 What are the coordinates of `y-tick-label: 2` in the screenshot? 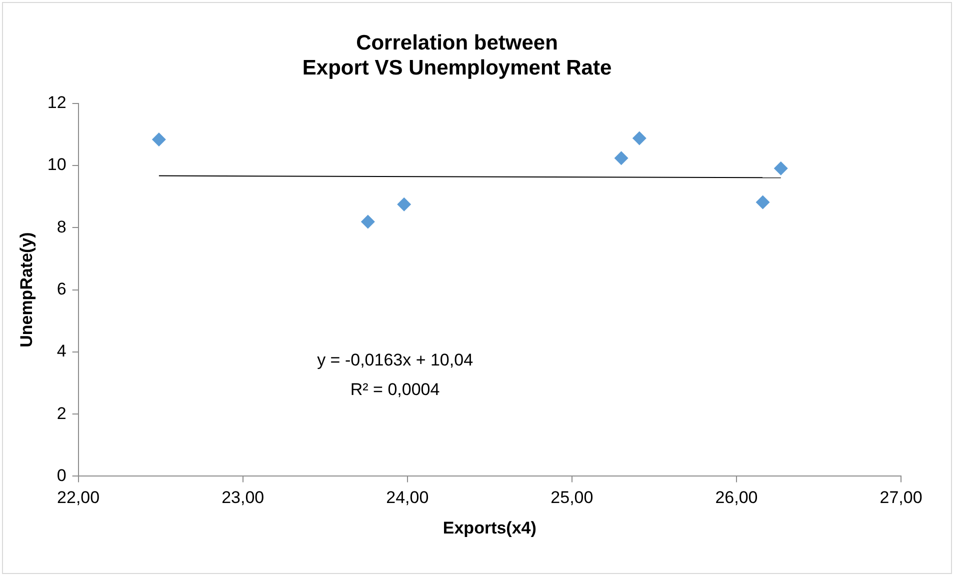 It's located at (61, 413).